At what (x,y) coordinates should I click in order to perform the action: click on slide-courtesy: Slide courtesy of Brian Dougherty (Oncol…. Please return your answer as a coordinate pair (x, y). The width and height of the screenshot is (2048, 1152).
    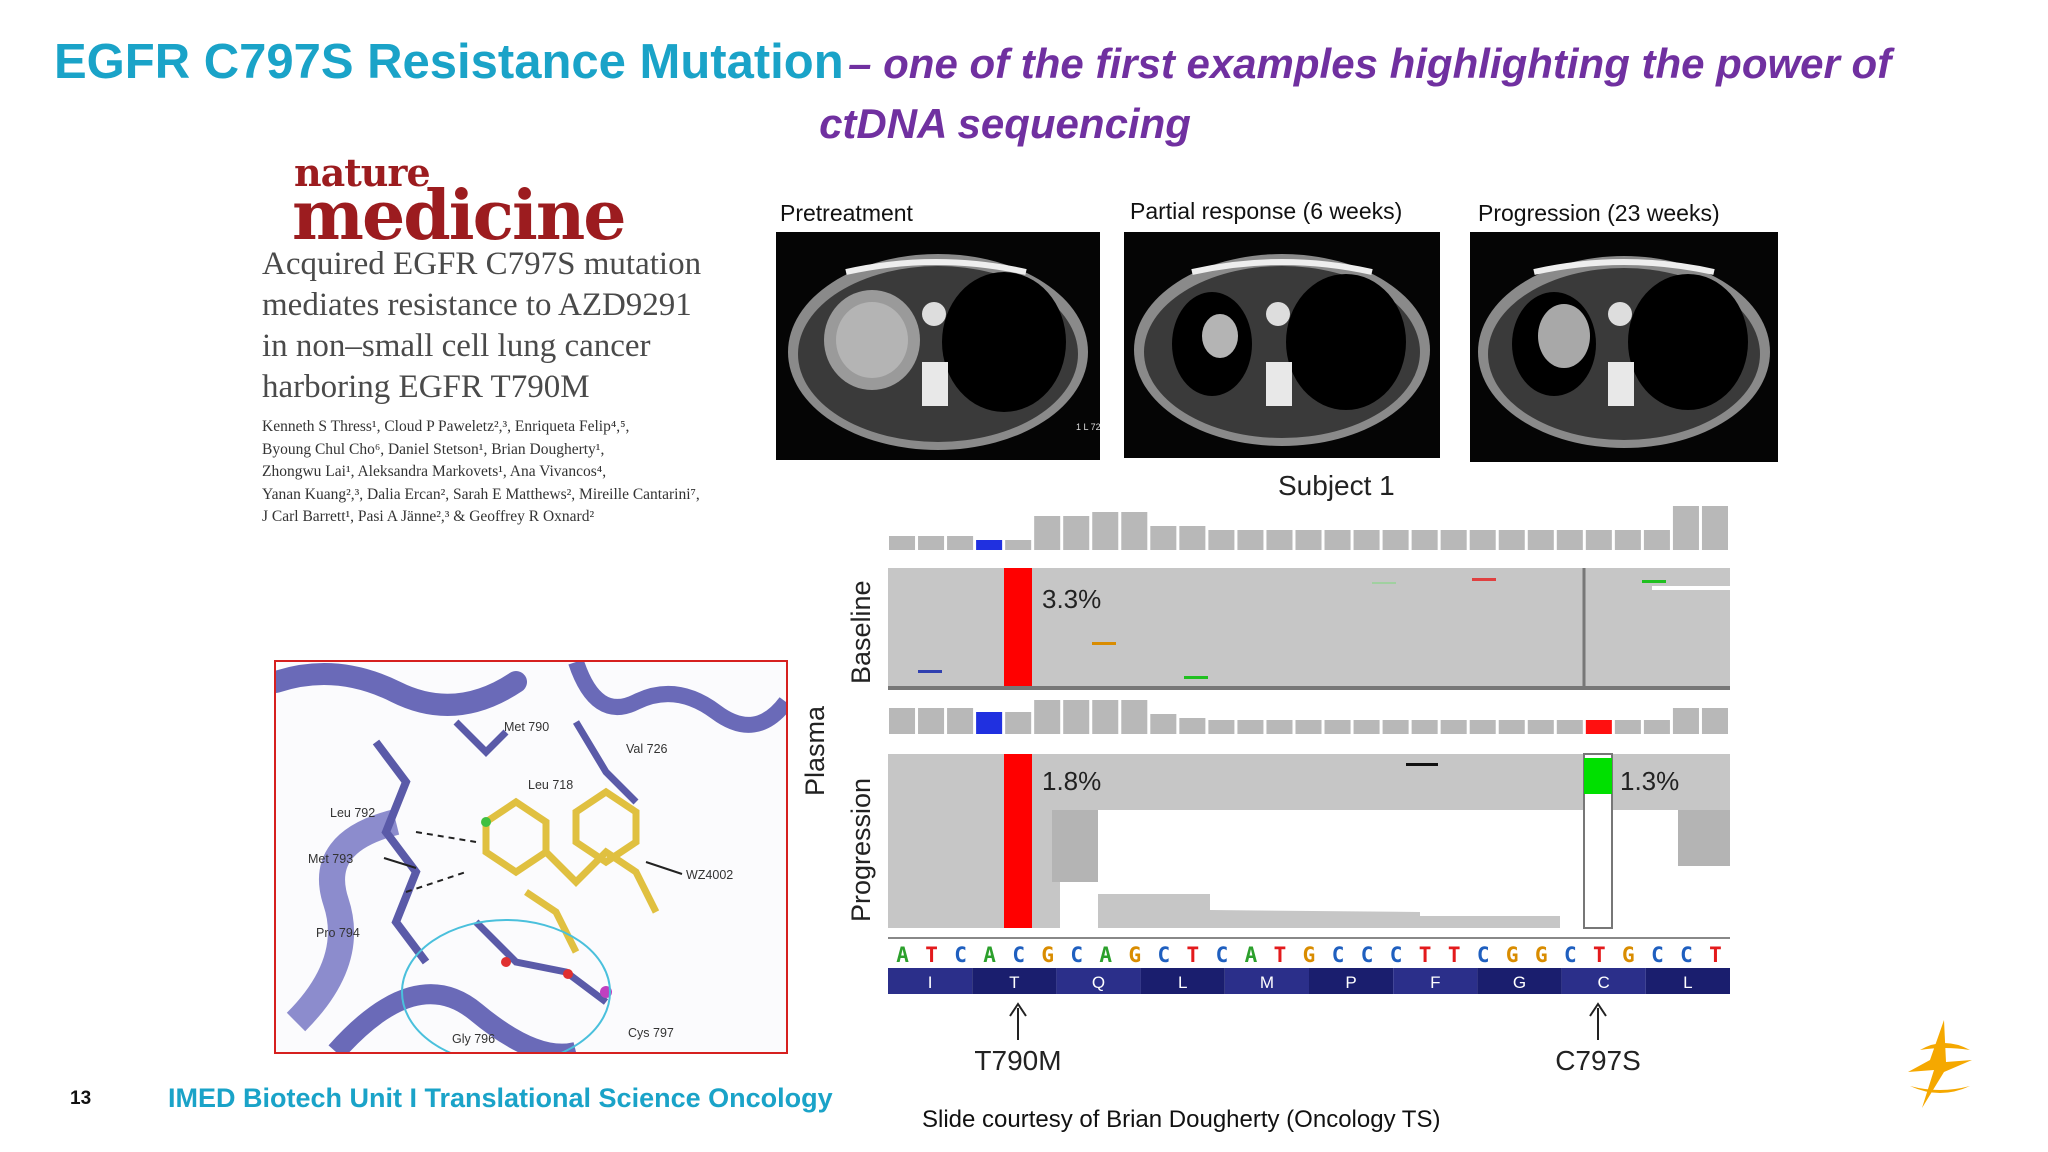
    Looking at the image, I should click on (1181, 1119).